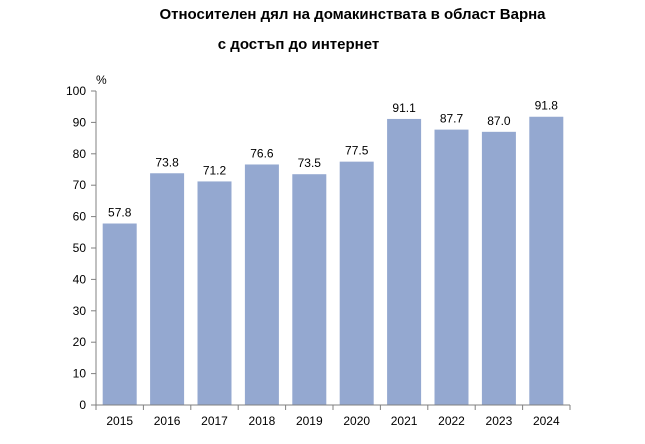 This screenshot has width=645, height=444. I want to click on bar-2018, so click(261, 284).